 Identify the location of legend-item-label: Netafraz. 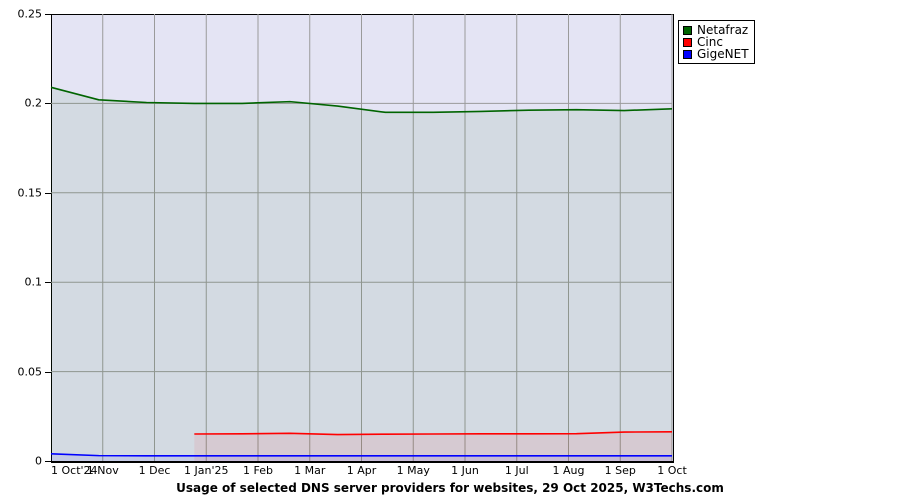
(723, 30).